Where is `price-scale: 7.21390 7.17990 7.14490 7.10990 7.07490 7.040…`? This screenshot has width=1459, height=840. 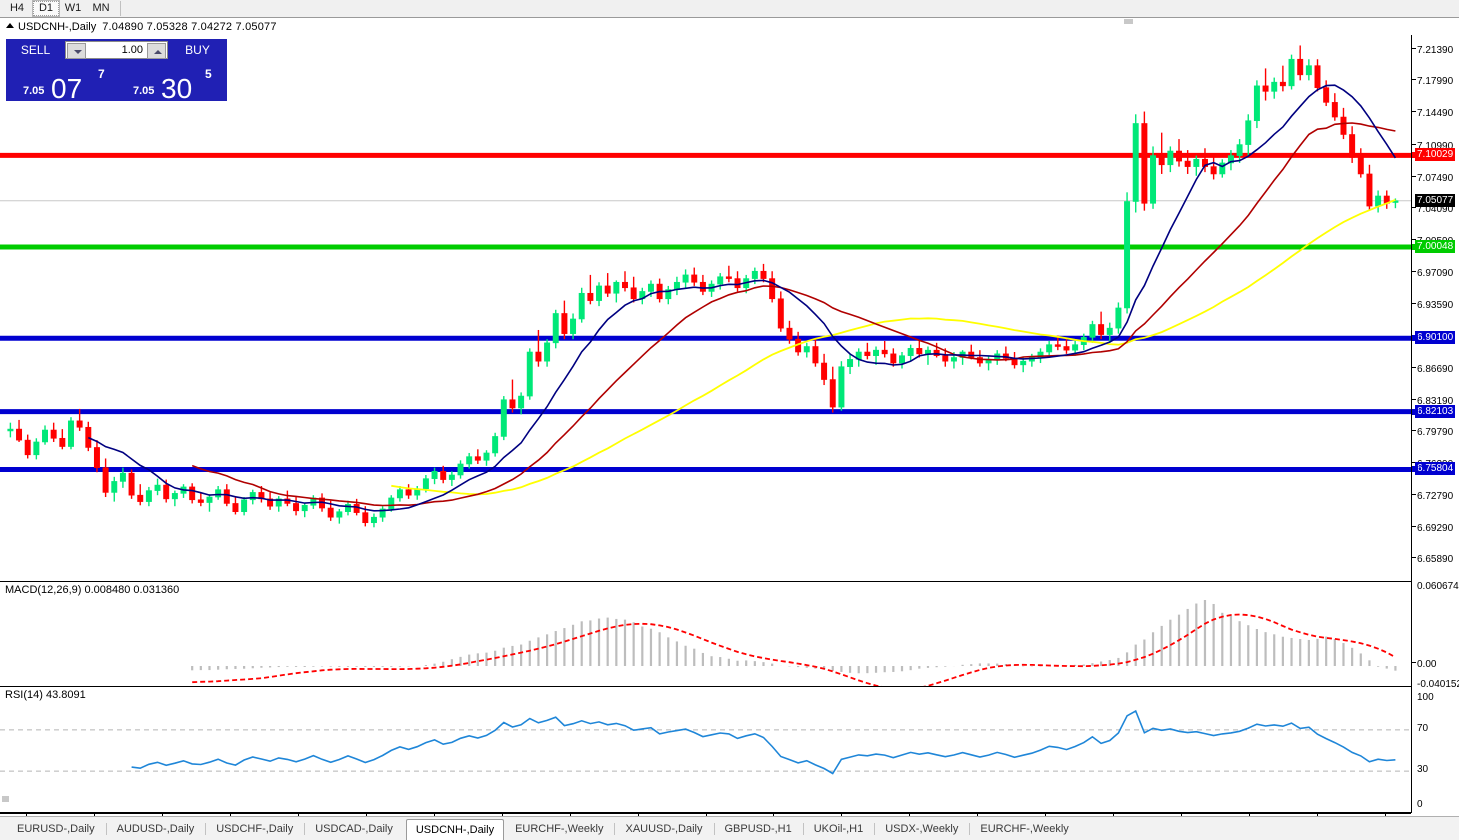
price-scale: 7.21390 7.17990 7.14490 7.10990 7.07490 7.040… is located at coordinates (1435, 424).